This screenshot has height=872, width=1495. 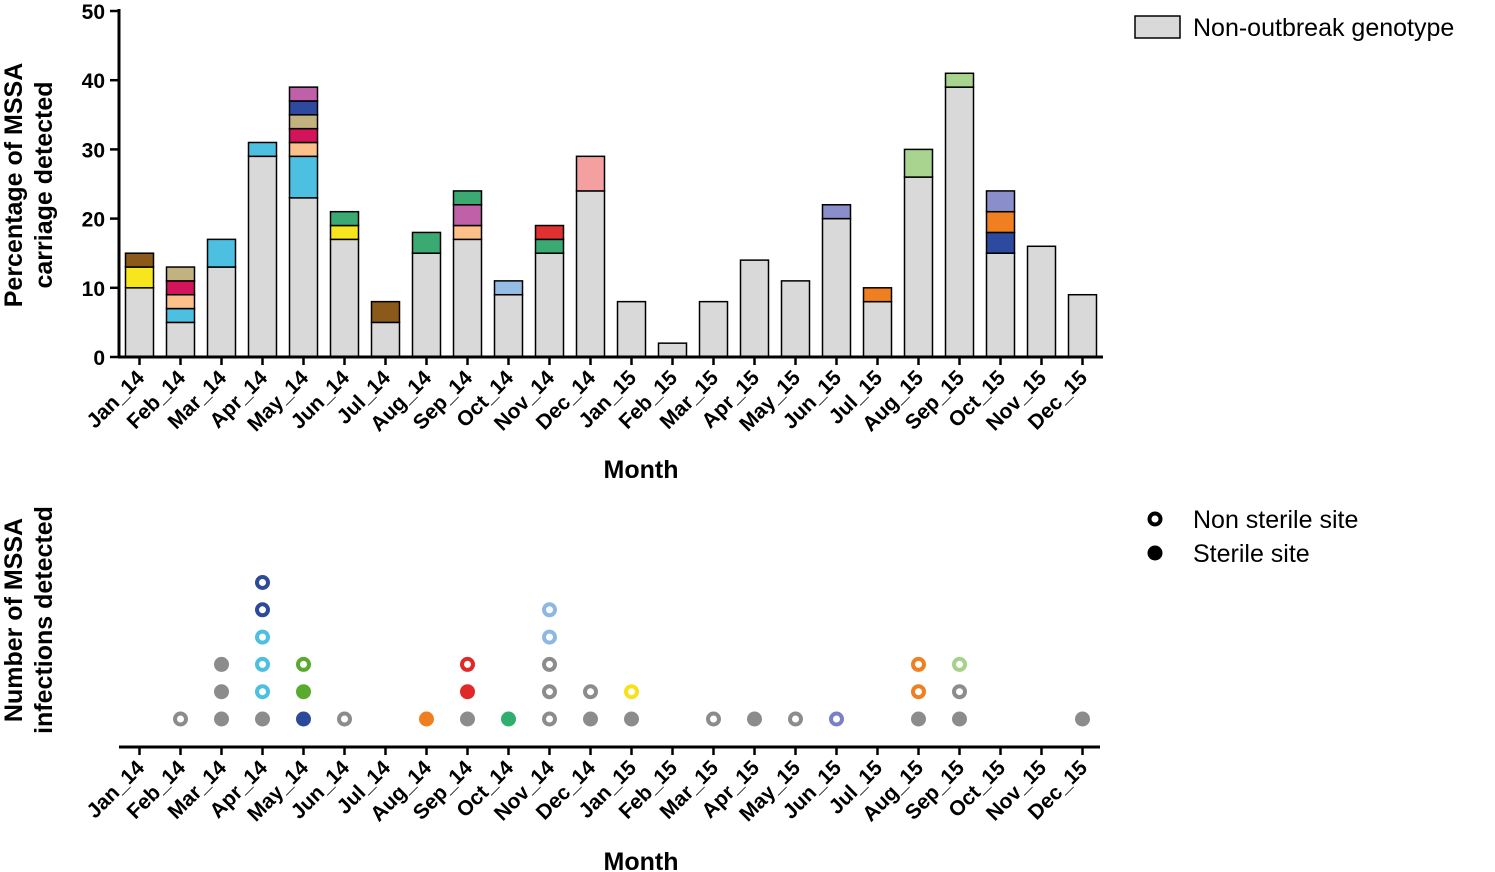 I want to click on legend-swatch, so click(x=1157, y=27).